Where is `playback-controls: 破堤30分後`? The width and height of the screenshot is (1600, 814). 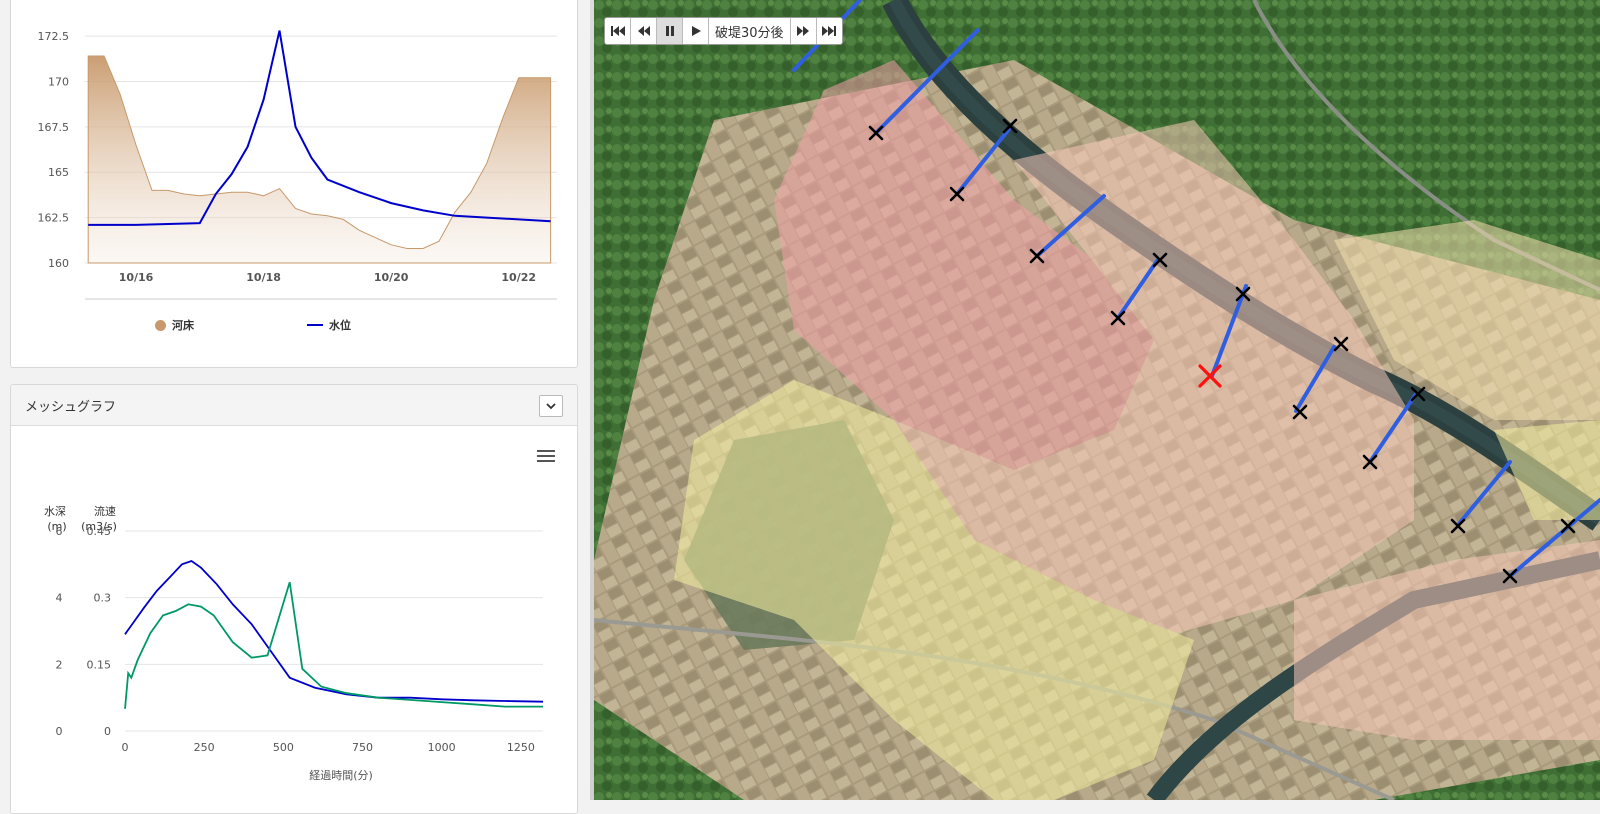 playback-controls: 破堤30分後 is located at coordinates (723, 31).